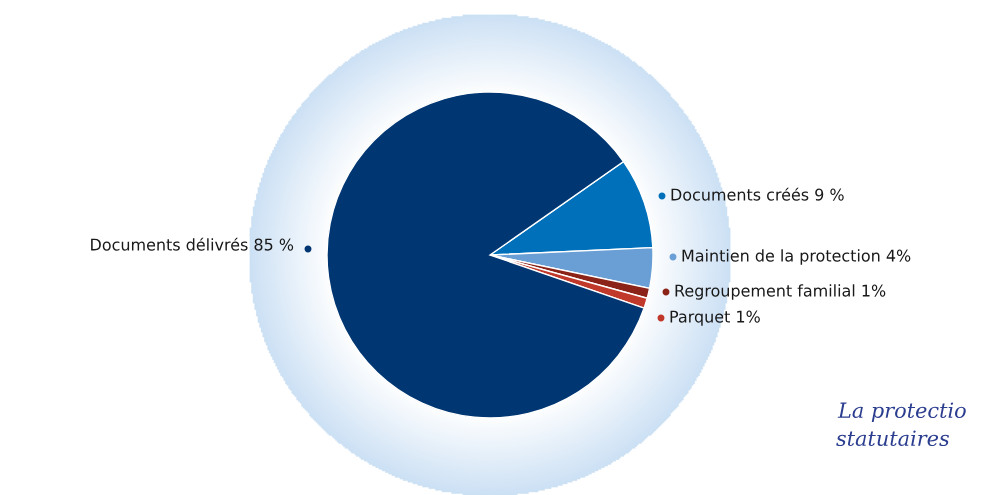 The image size is (1006, 495). Describe the element at coordinates (796, 257) in the screenshot. I see `legend-label: Maintien de la protection 4%` at that location.